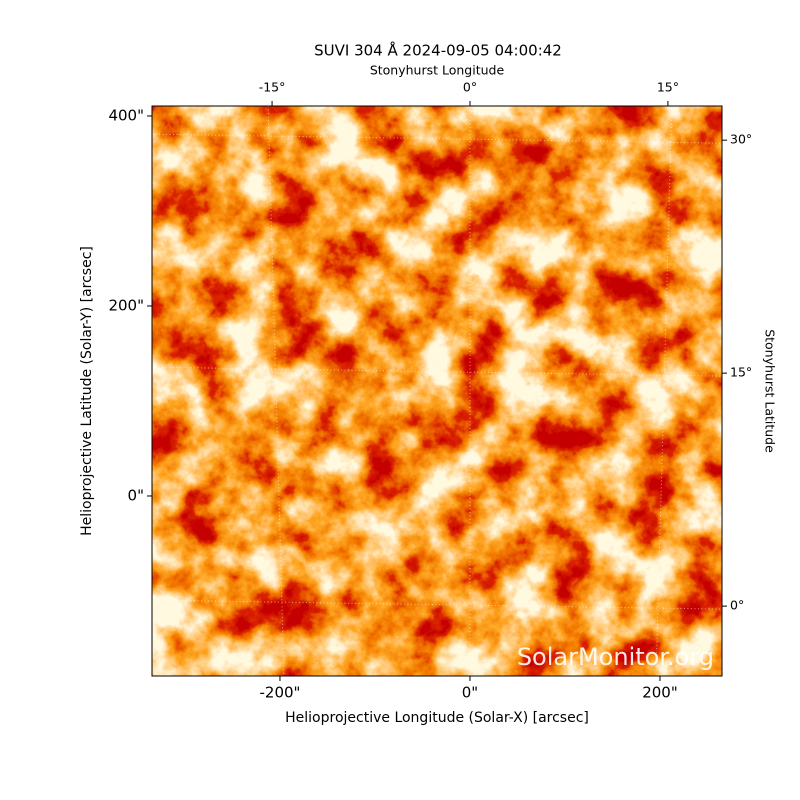 The height and width of the screenshot is (800, 800). Describe the element at coordinates (437, 70) in the screenshot. I see `x2-label: Stonyhurst Longitude` at that location.